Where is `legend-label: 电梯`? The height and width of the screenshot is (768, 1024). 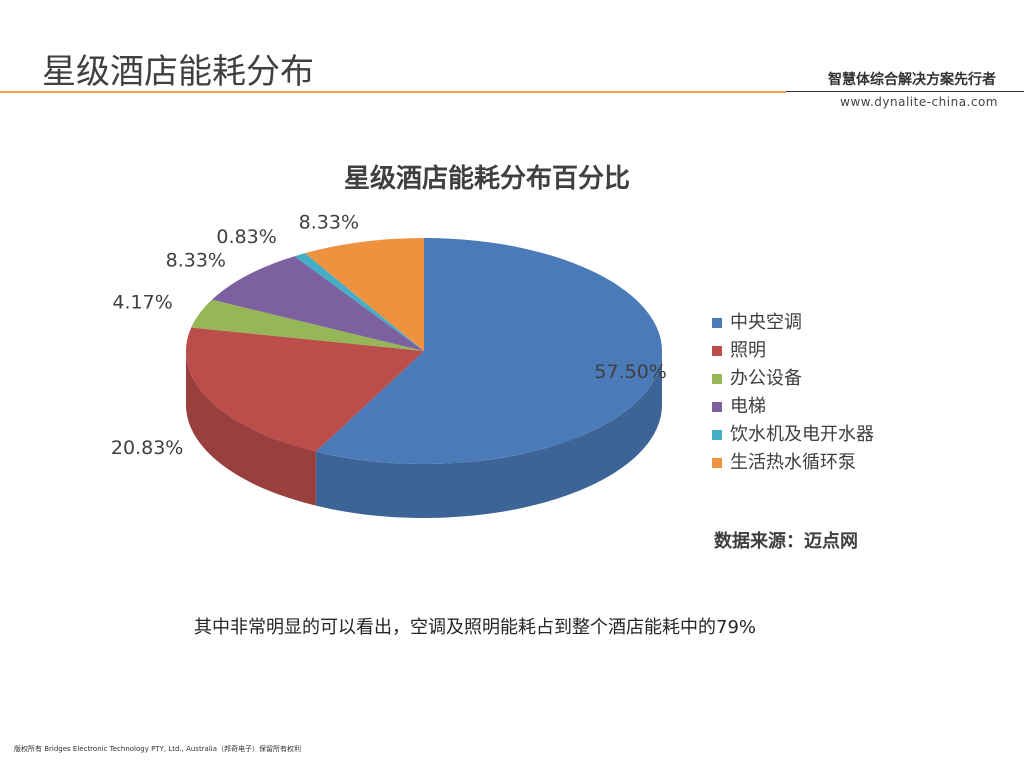
legend-label: 电梯 is located at coordinates (748, 406).